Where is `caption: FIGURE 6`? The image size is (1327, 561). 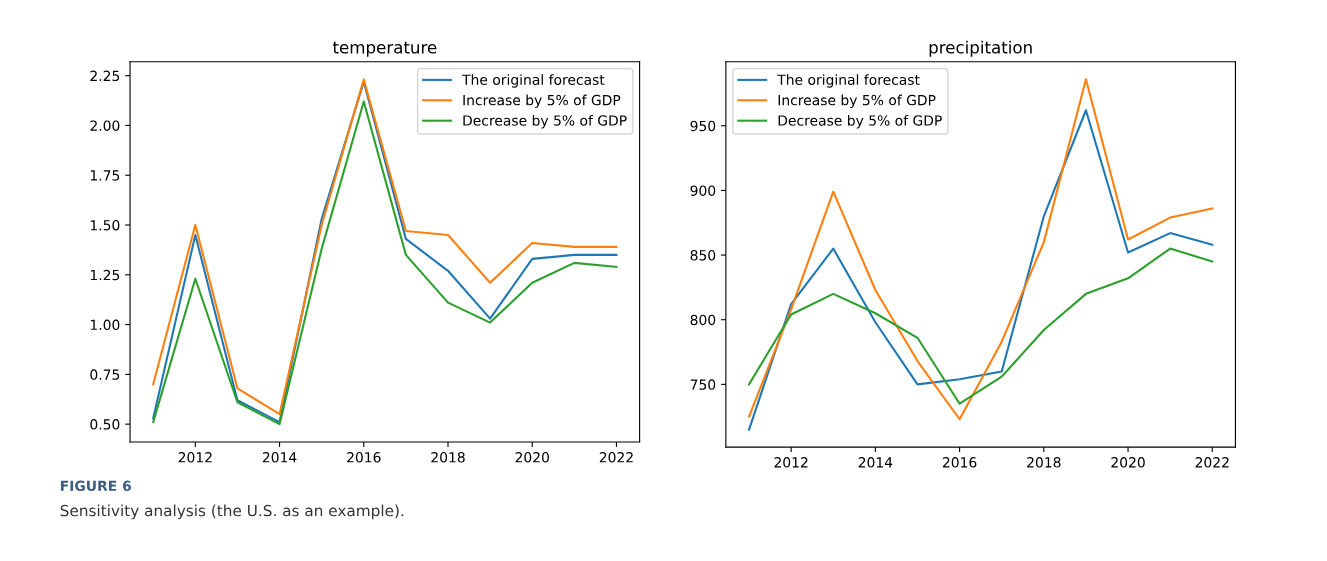
caption: FIGURE 6 is located at coordinates (95, 486).